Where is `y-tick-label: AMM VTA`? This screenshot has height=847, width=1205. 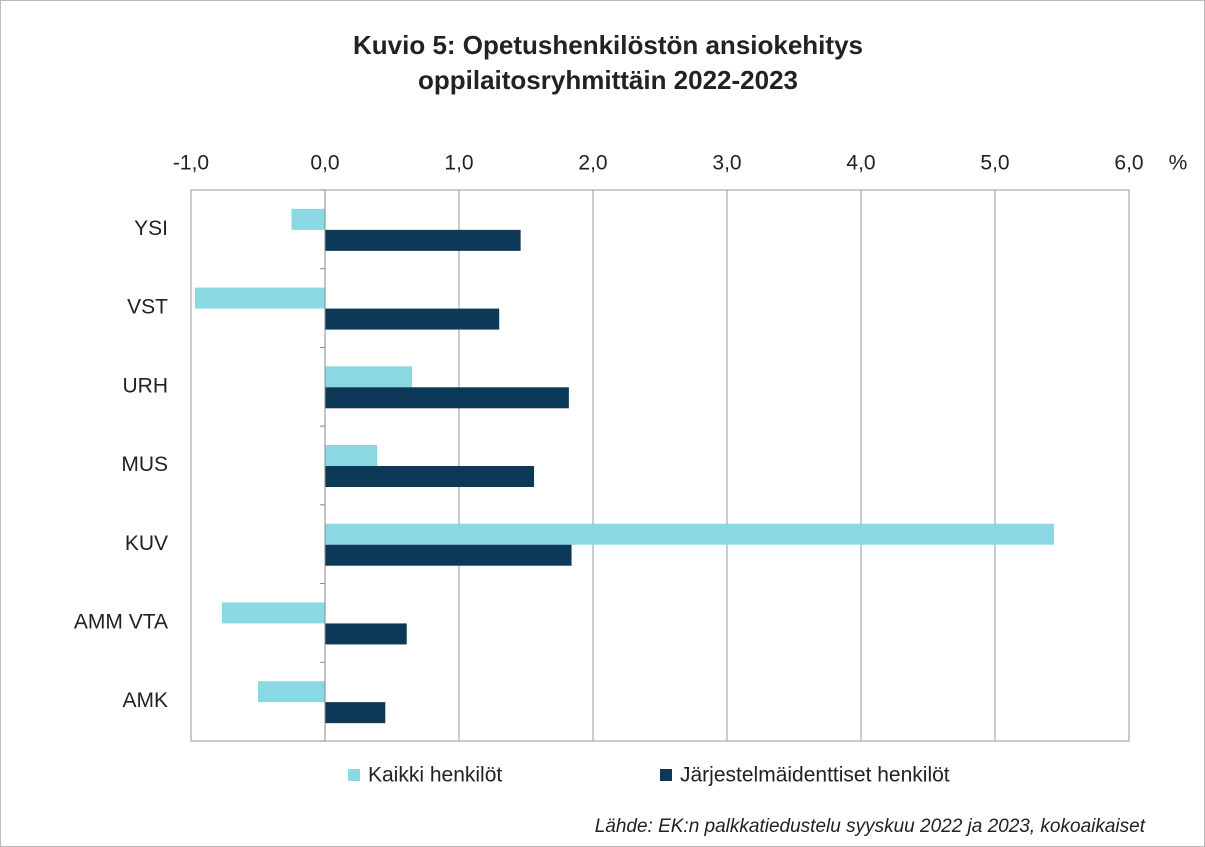 y-tick-label: AMM VTA is located at coordinates (121, 621).